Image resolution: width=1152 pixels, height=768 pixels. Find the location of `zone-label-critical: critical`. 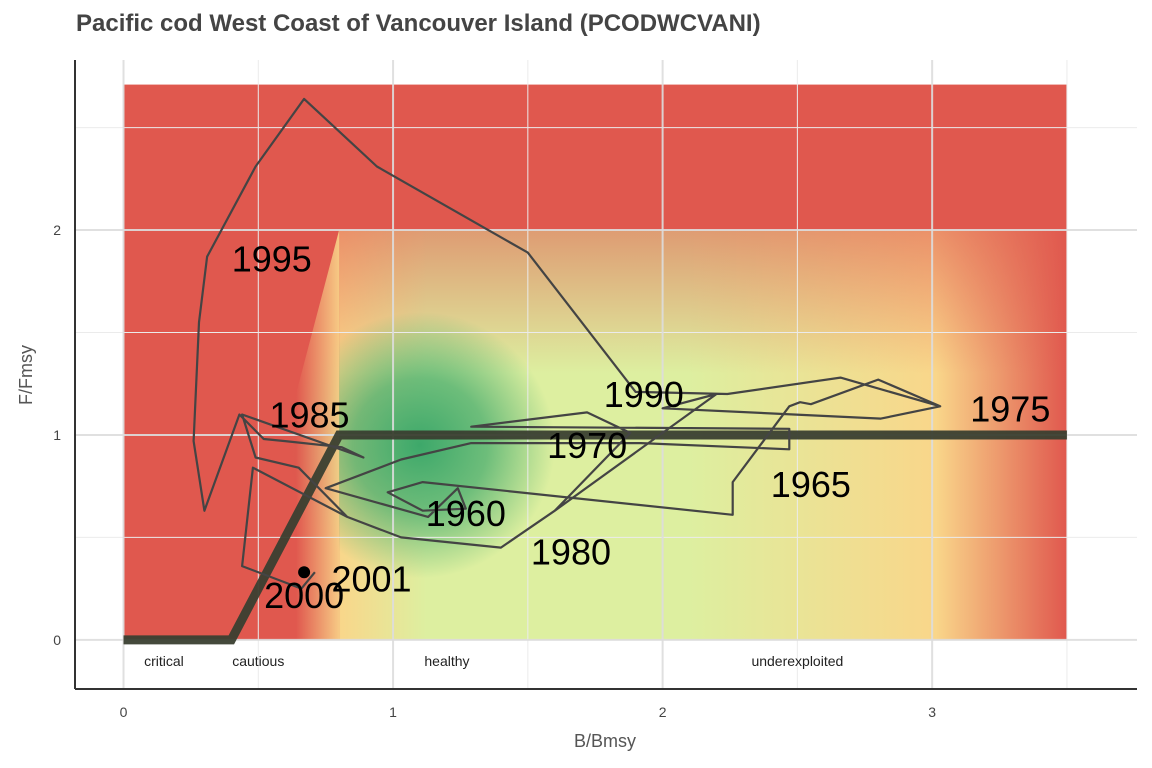

zone-label-critical: critical is located at coordinates (164, 661).